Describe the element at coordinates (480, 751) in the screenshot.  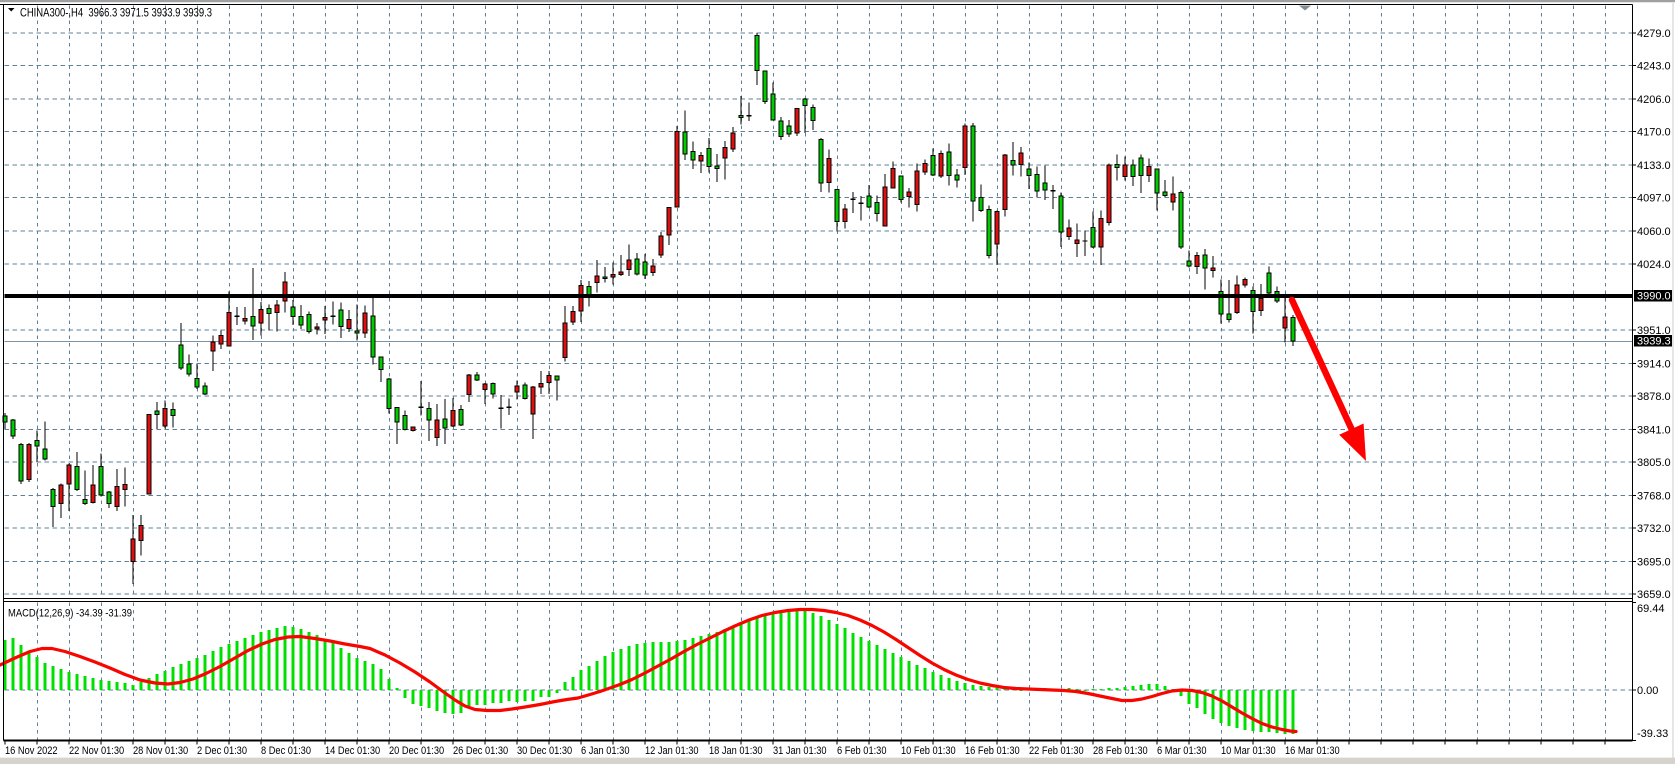
I see `svg-text: 26 Dec 01:30` at that location.